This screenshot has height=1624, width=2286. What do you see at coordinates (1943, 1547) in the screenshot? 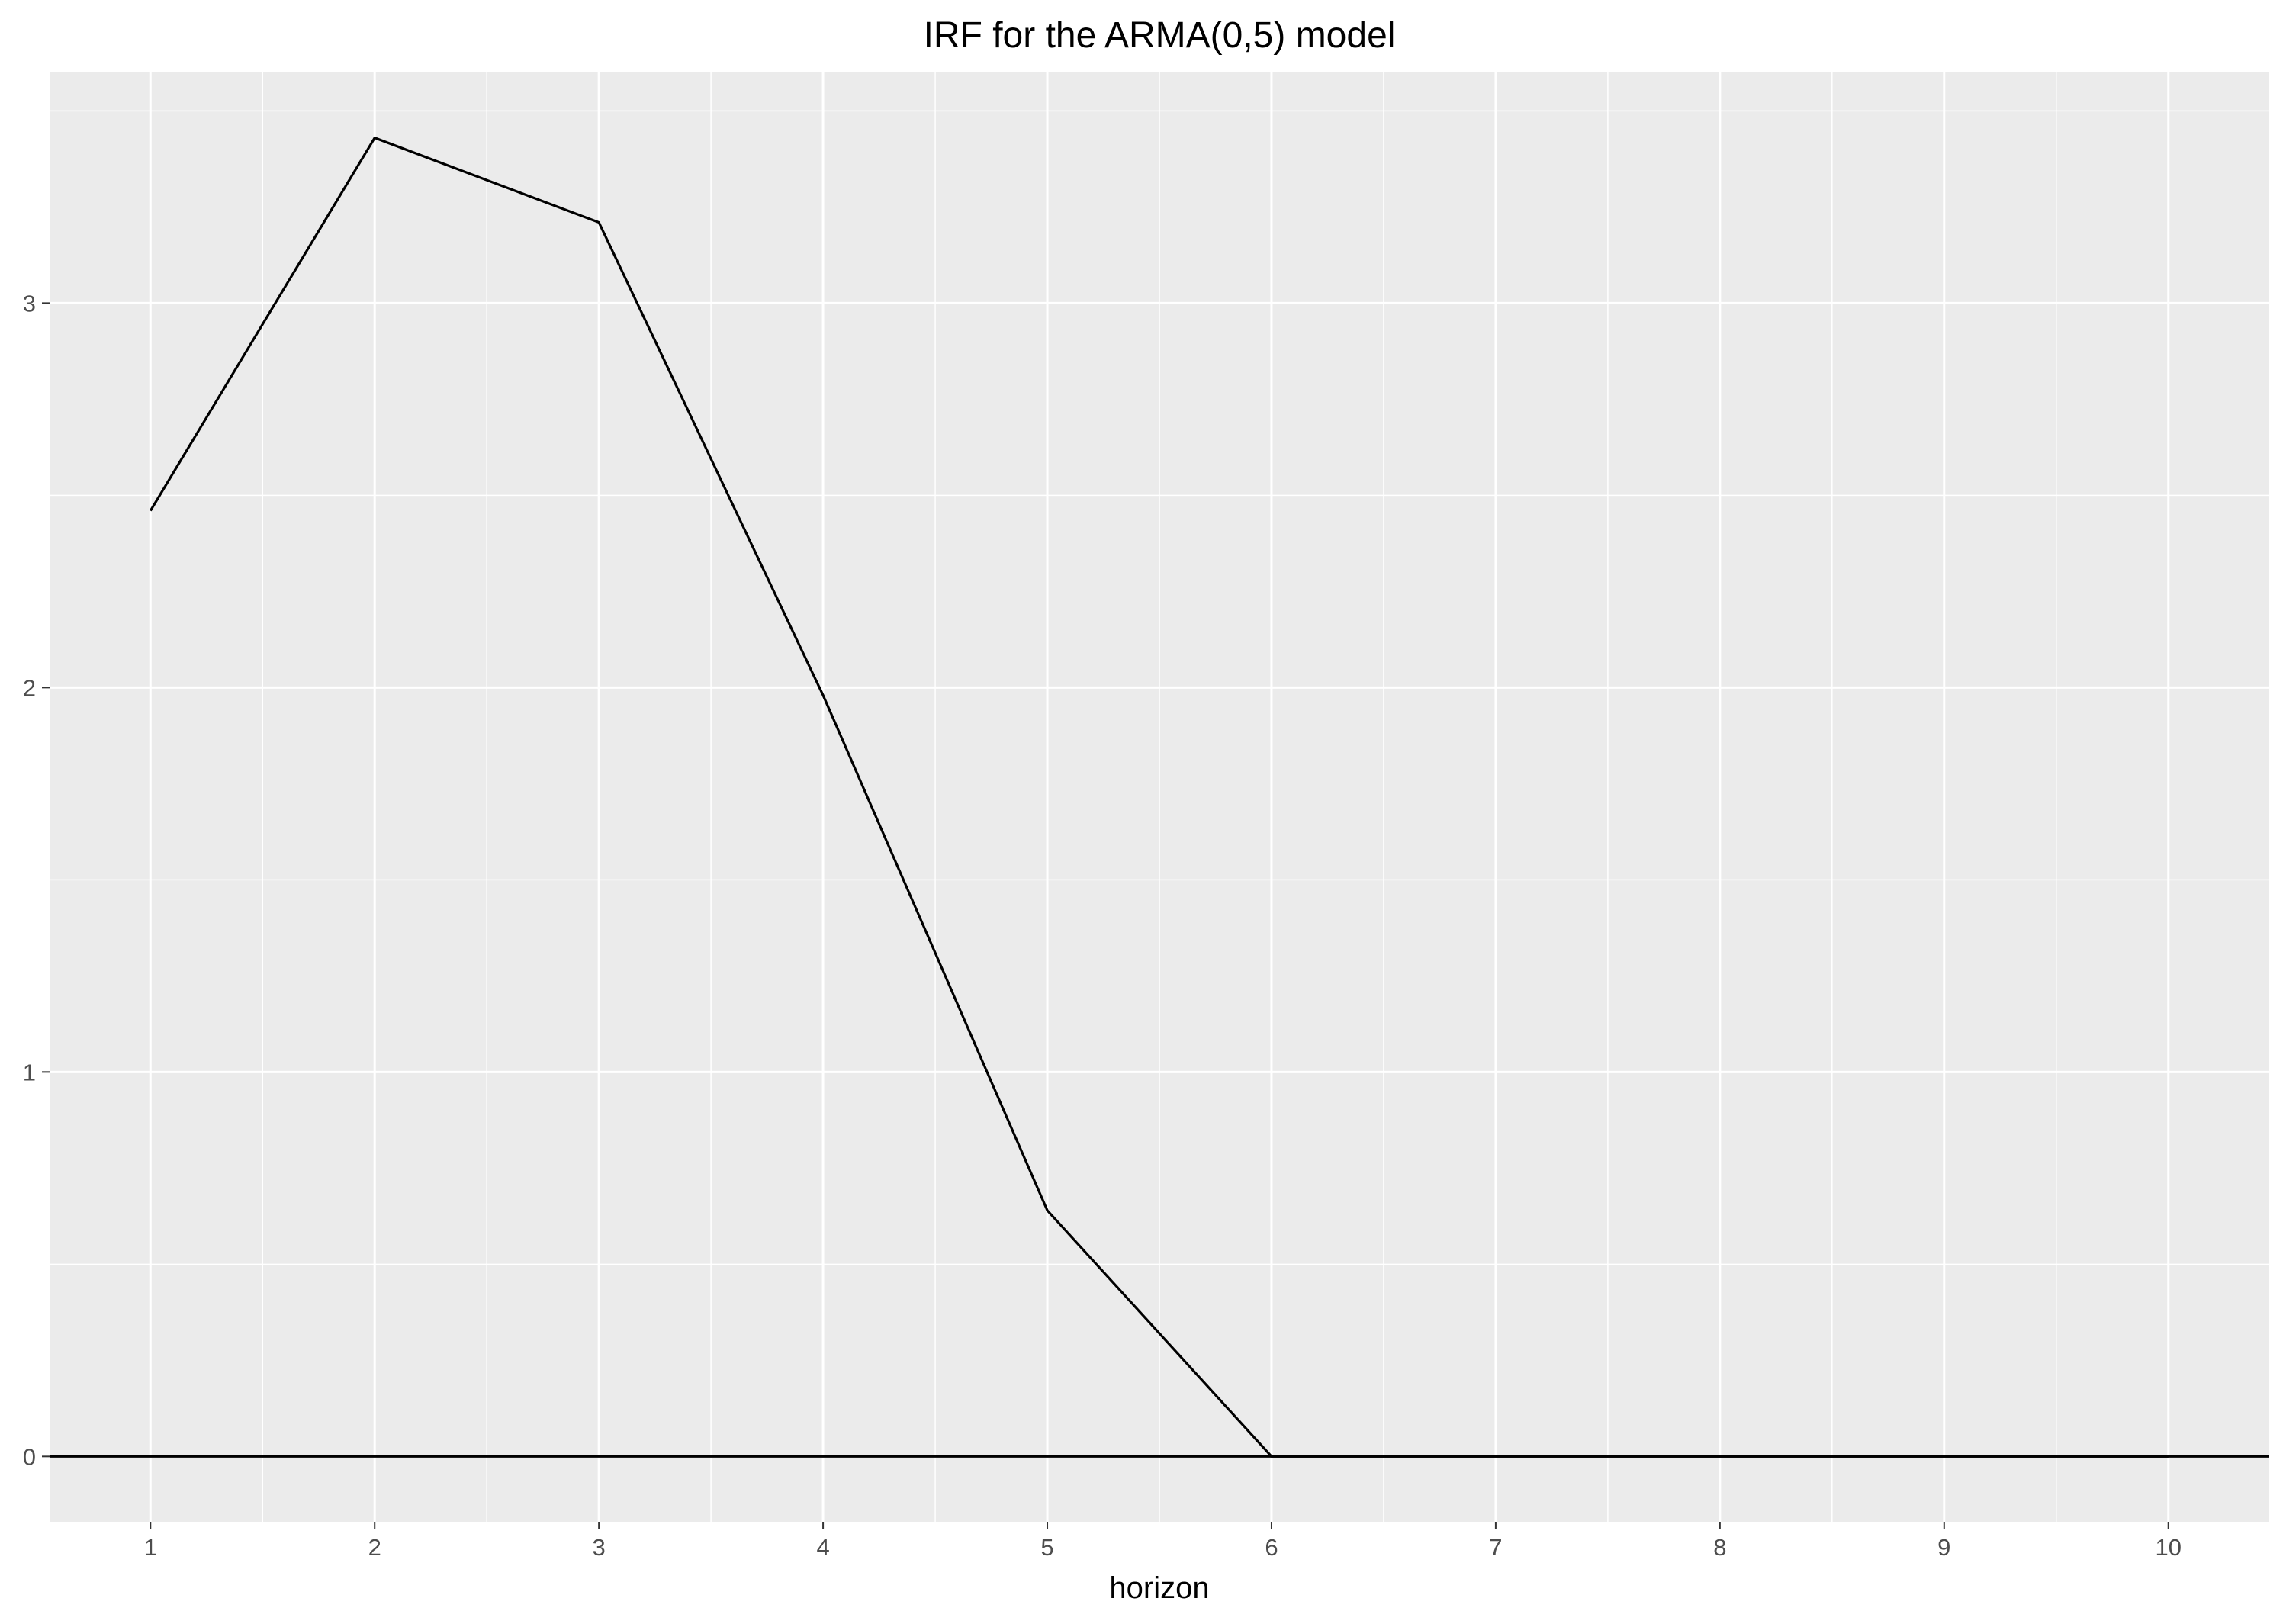
I see `x-tick-label: 9` at bounding box center [1943, 1547].